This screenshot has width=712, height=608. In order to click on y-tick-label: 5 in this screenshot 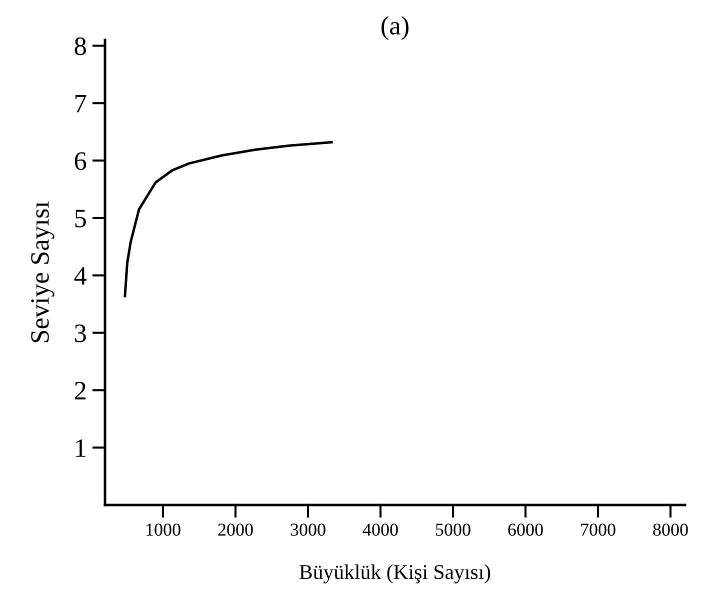, I will do `click(80, 219)`.